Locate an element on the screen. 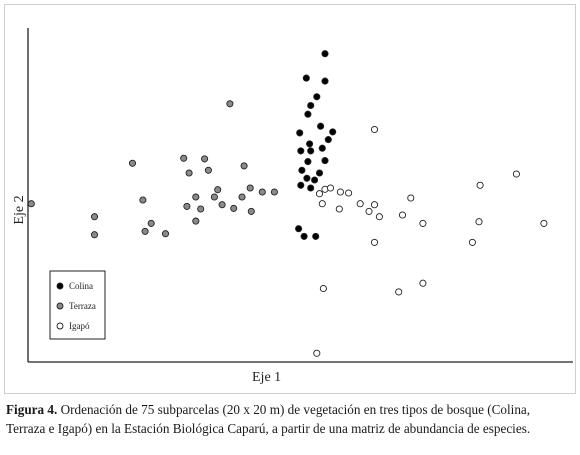 Image resolution: width=580 pixels, height=455 pixels. legend-label-colina: Colina is located at coordinates (81, 286).